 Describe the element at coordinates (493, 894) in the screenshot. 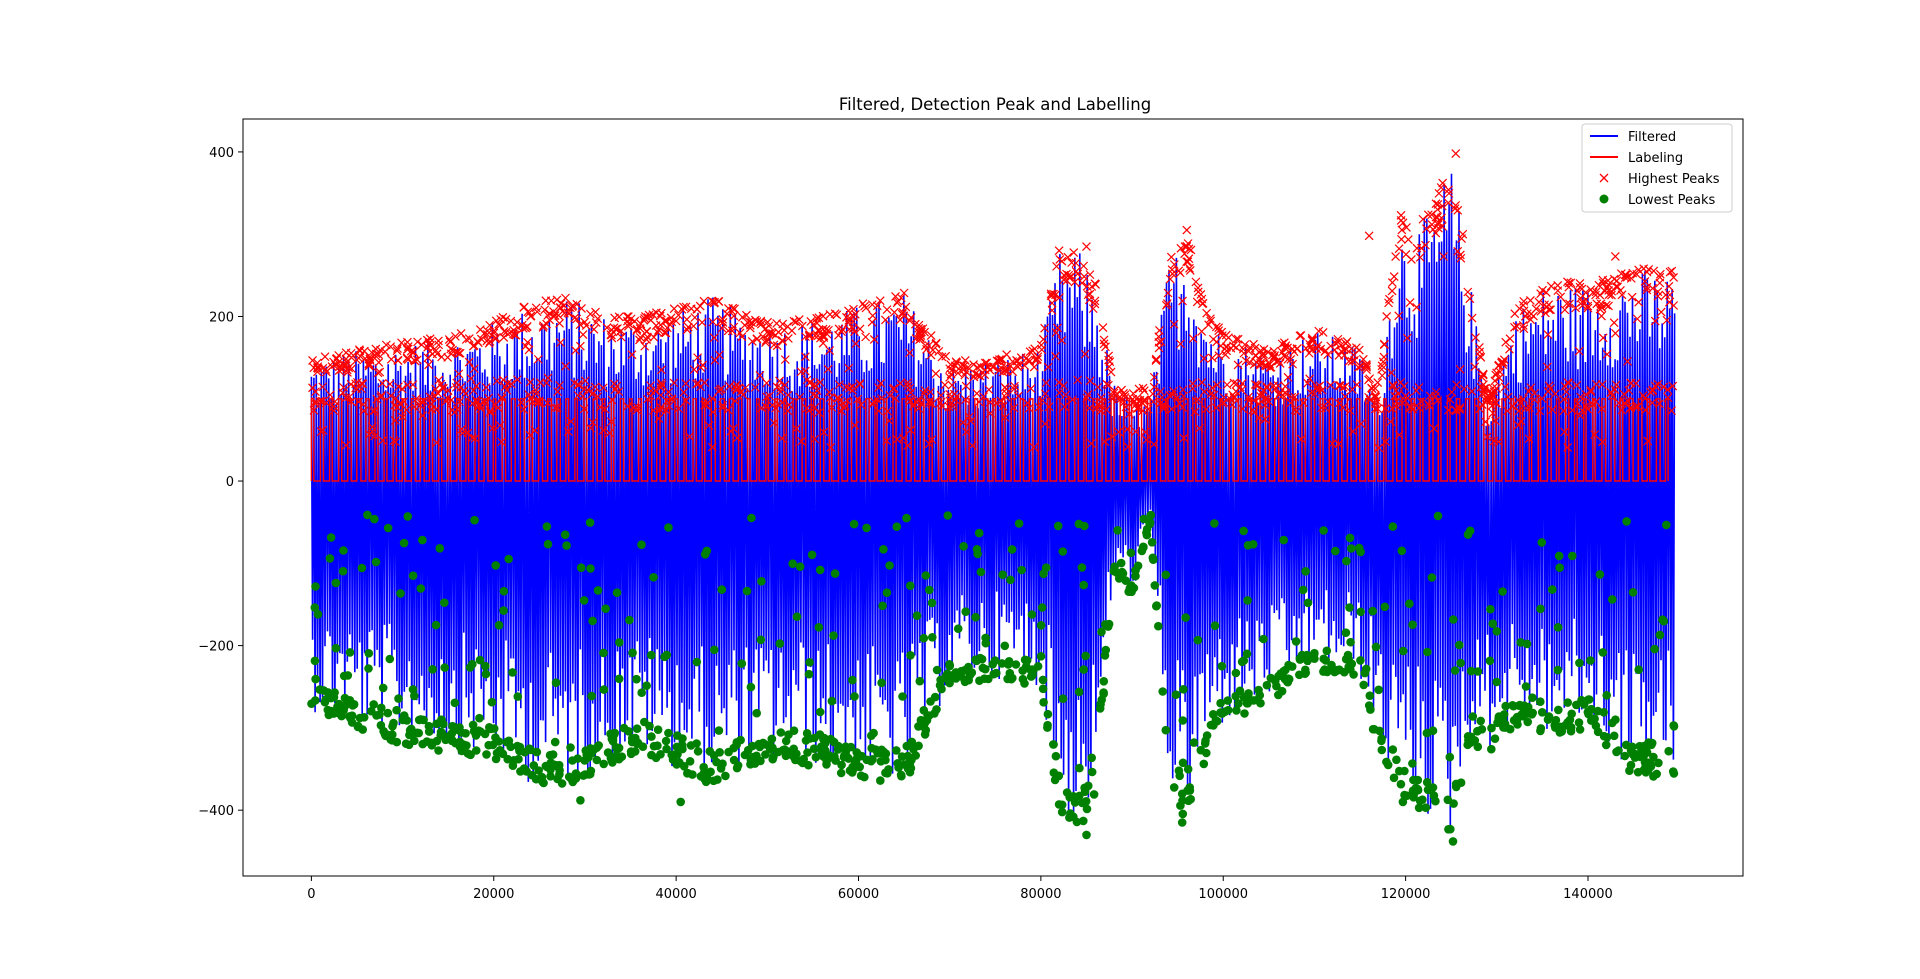

I see `x-tick-label: 20000` at that location.